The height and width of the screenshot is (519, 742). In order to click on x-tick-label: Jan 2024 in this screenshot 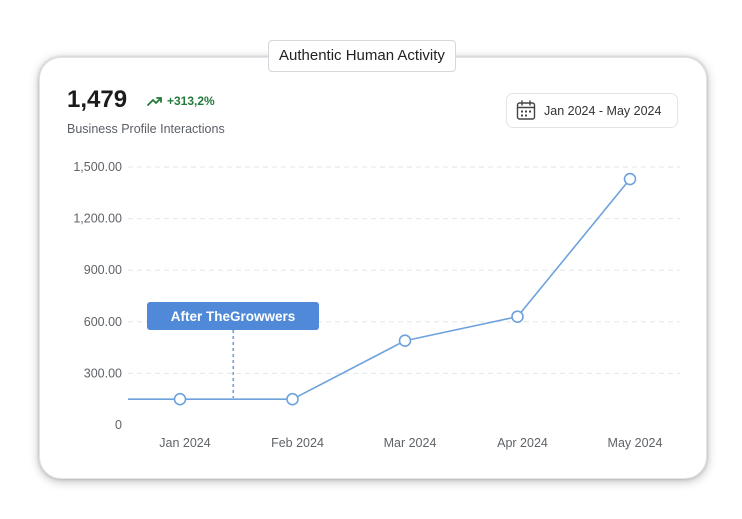, I will do `click(184, 443)`.